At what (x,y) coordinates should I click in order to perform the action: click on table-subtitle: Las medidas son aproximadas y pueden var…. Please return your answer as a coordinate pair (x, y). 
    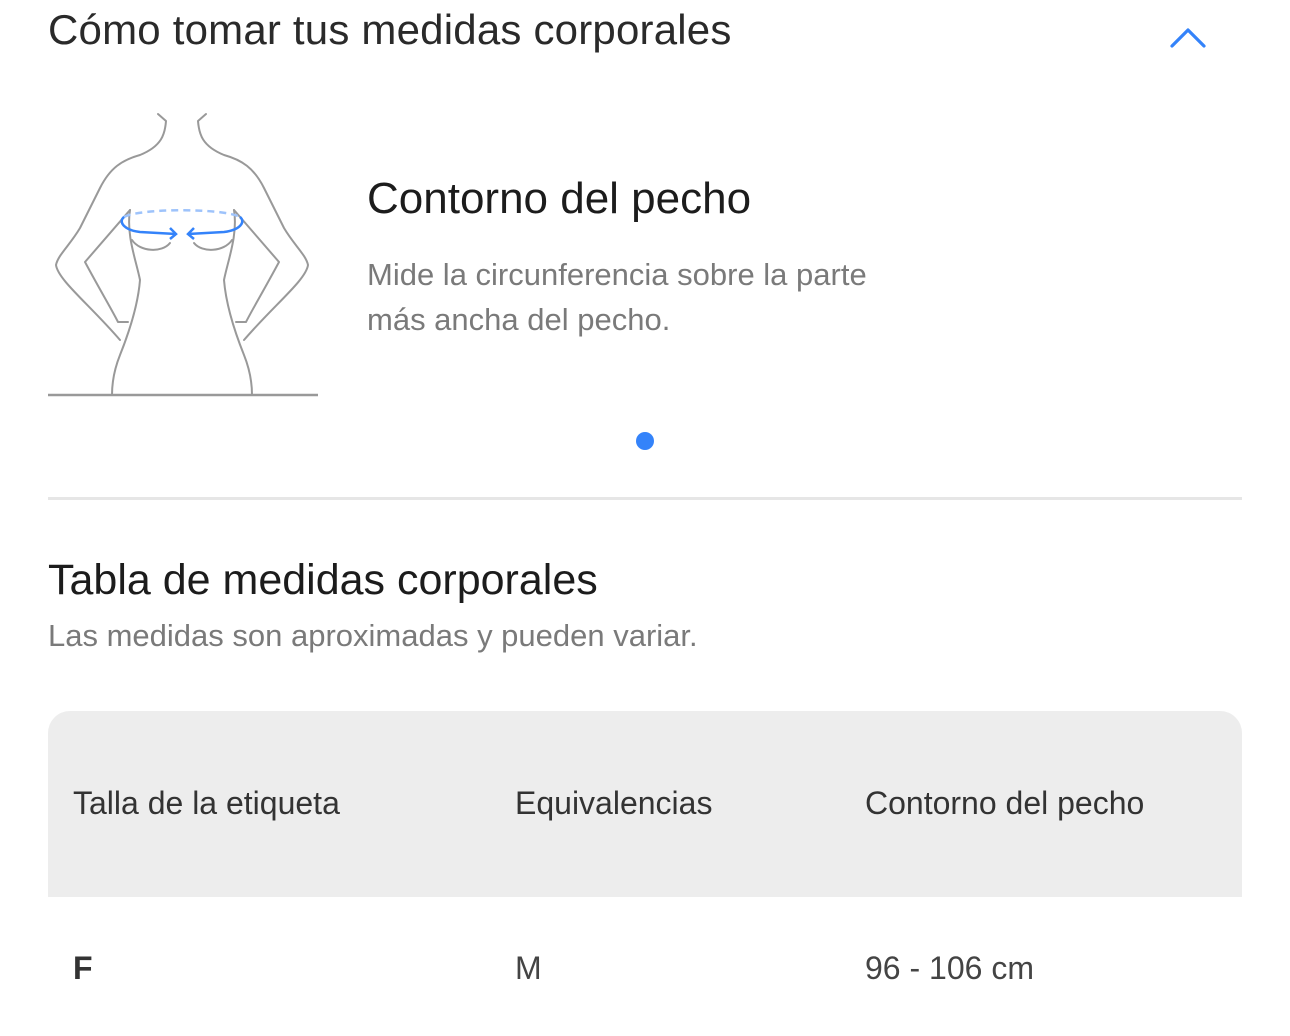
    Looking at the image, I should click on (373, 635).